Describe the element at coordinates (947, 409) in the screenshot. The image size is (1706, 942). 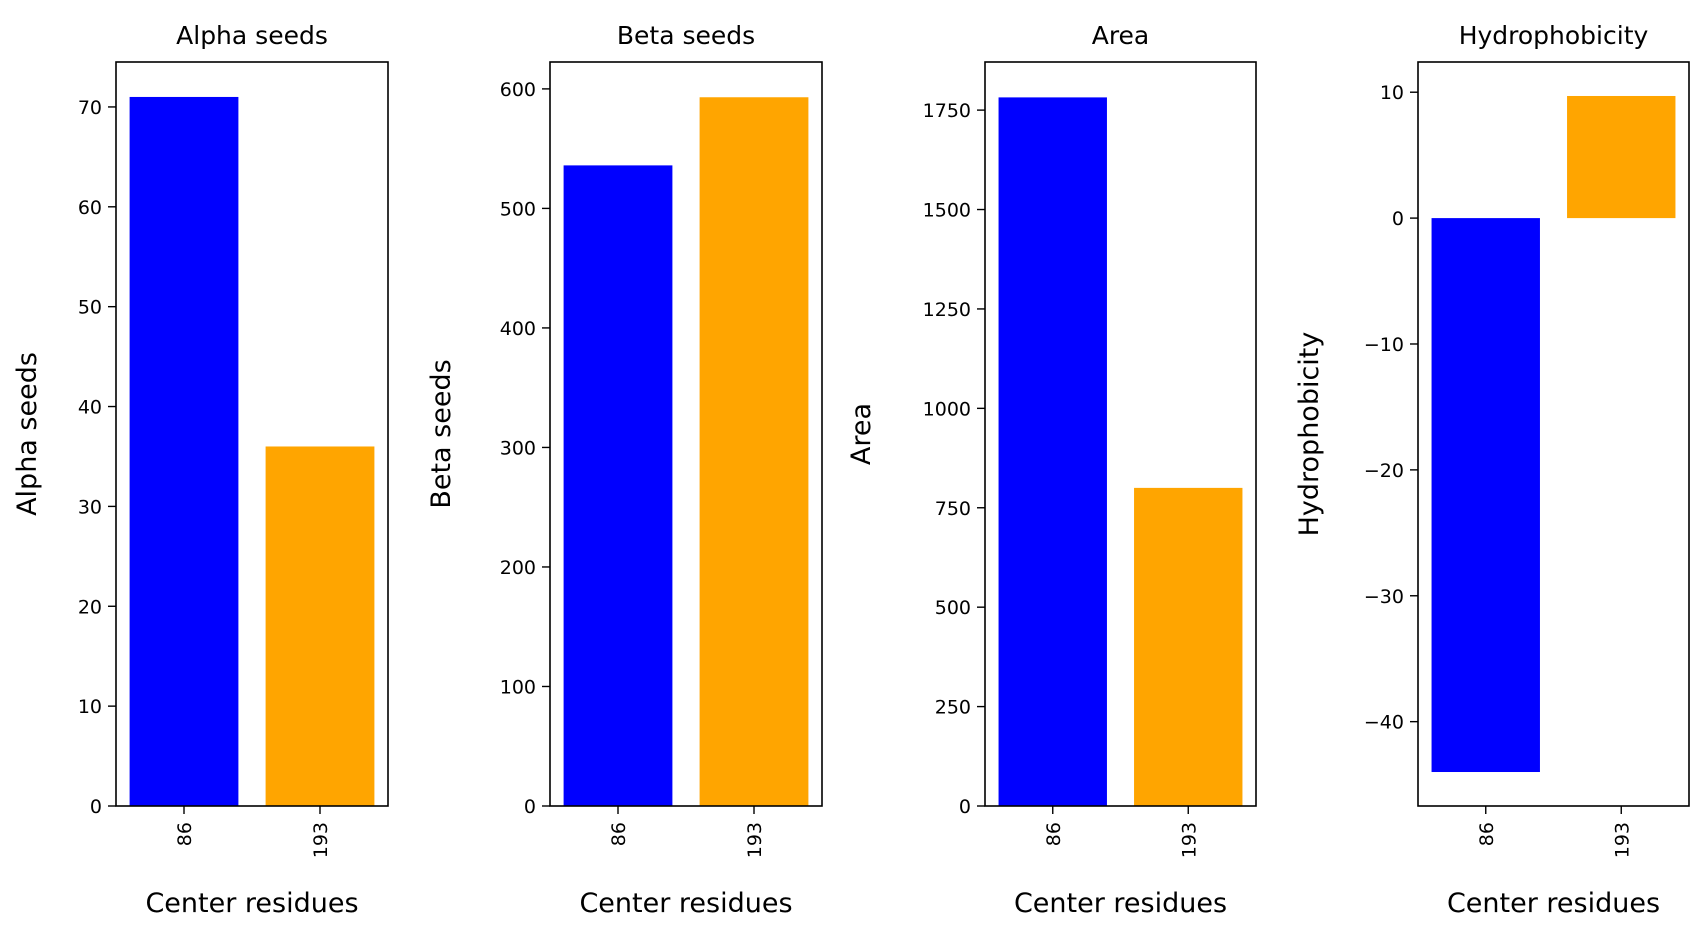
I see `area-ytick-label: 1000` at that location.